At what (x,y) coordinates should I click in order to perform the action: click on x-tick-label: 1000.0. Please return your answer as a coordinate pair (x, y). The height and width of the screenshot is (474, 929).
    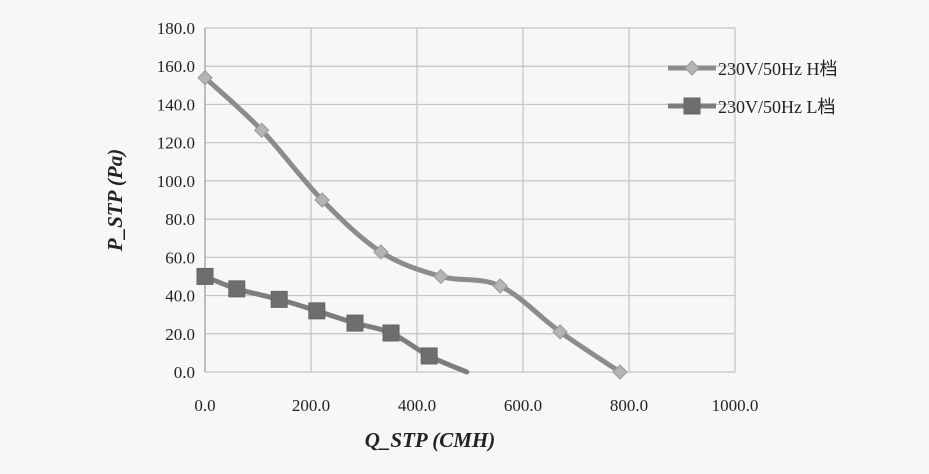
    Looking at the image, I should click on (735, 405).